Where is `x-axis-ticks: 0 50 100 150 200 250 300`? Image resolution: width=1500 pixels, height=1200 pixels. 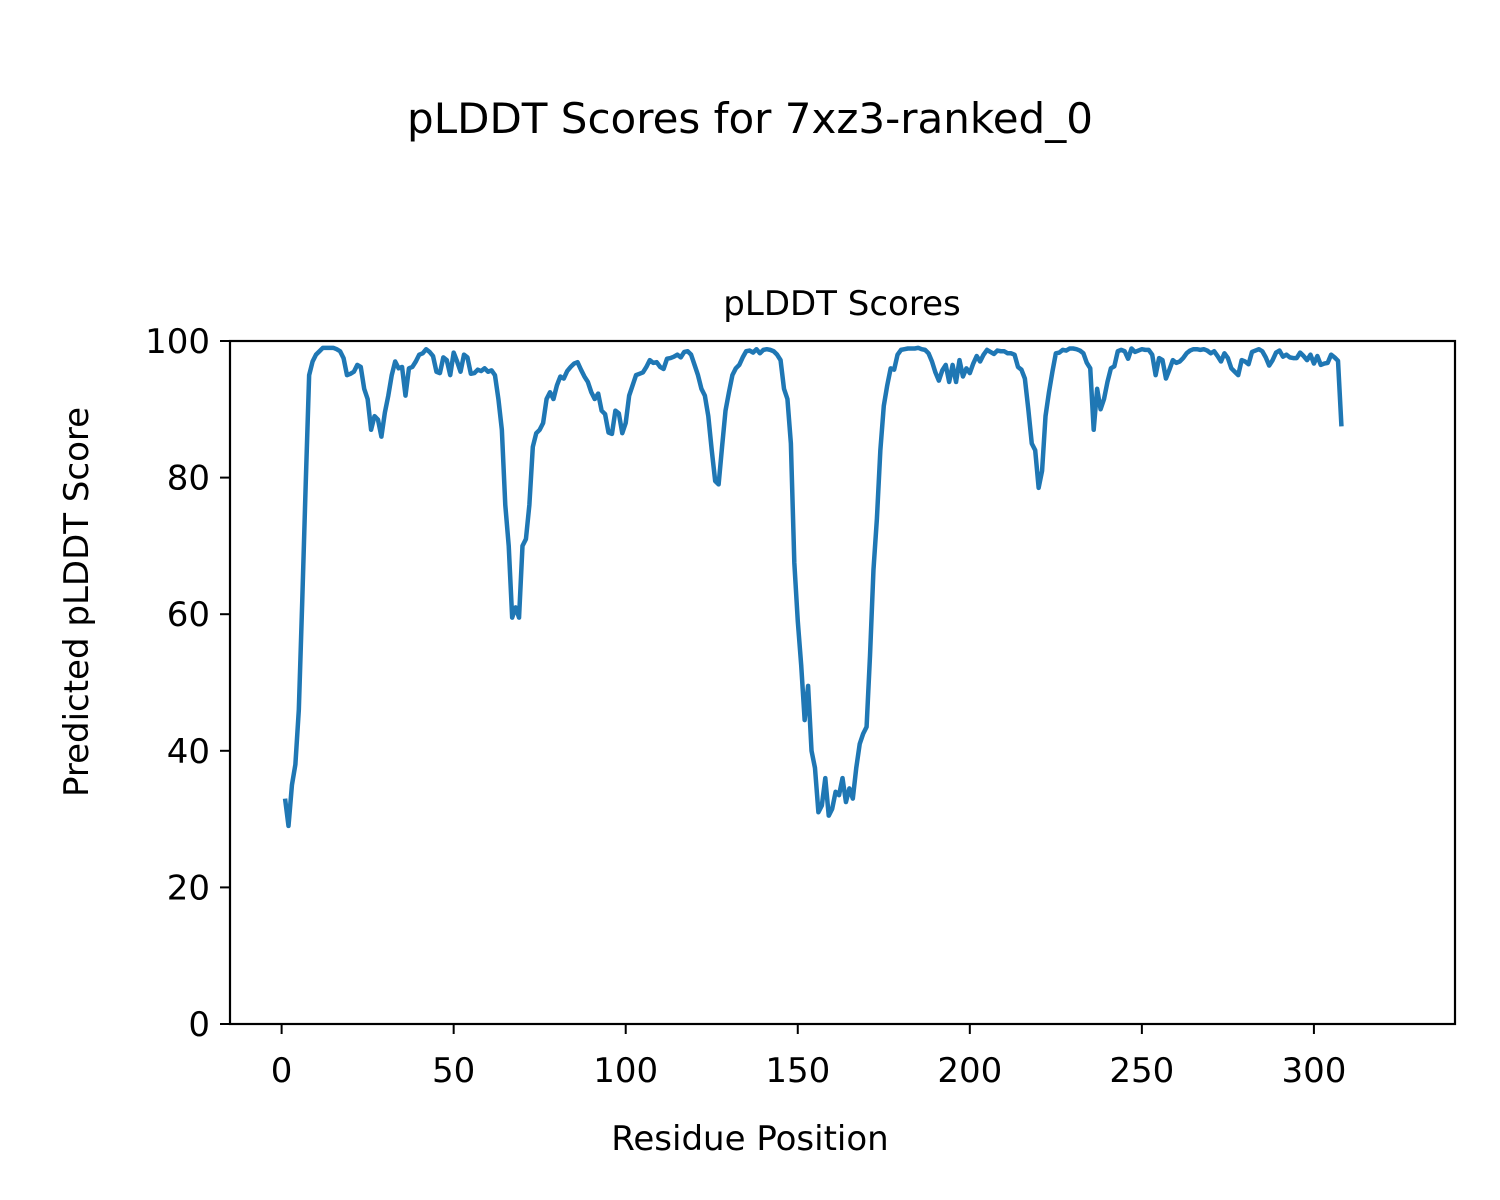
x-axis-ticks: 0 50 100 150 200 250 300 is located at coordinates (808, 1057).